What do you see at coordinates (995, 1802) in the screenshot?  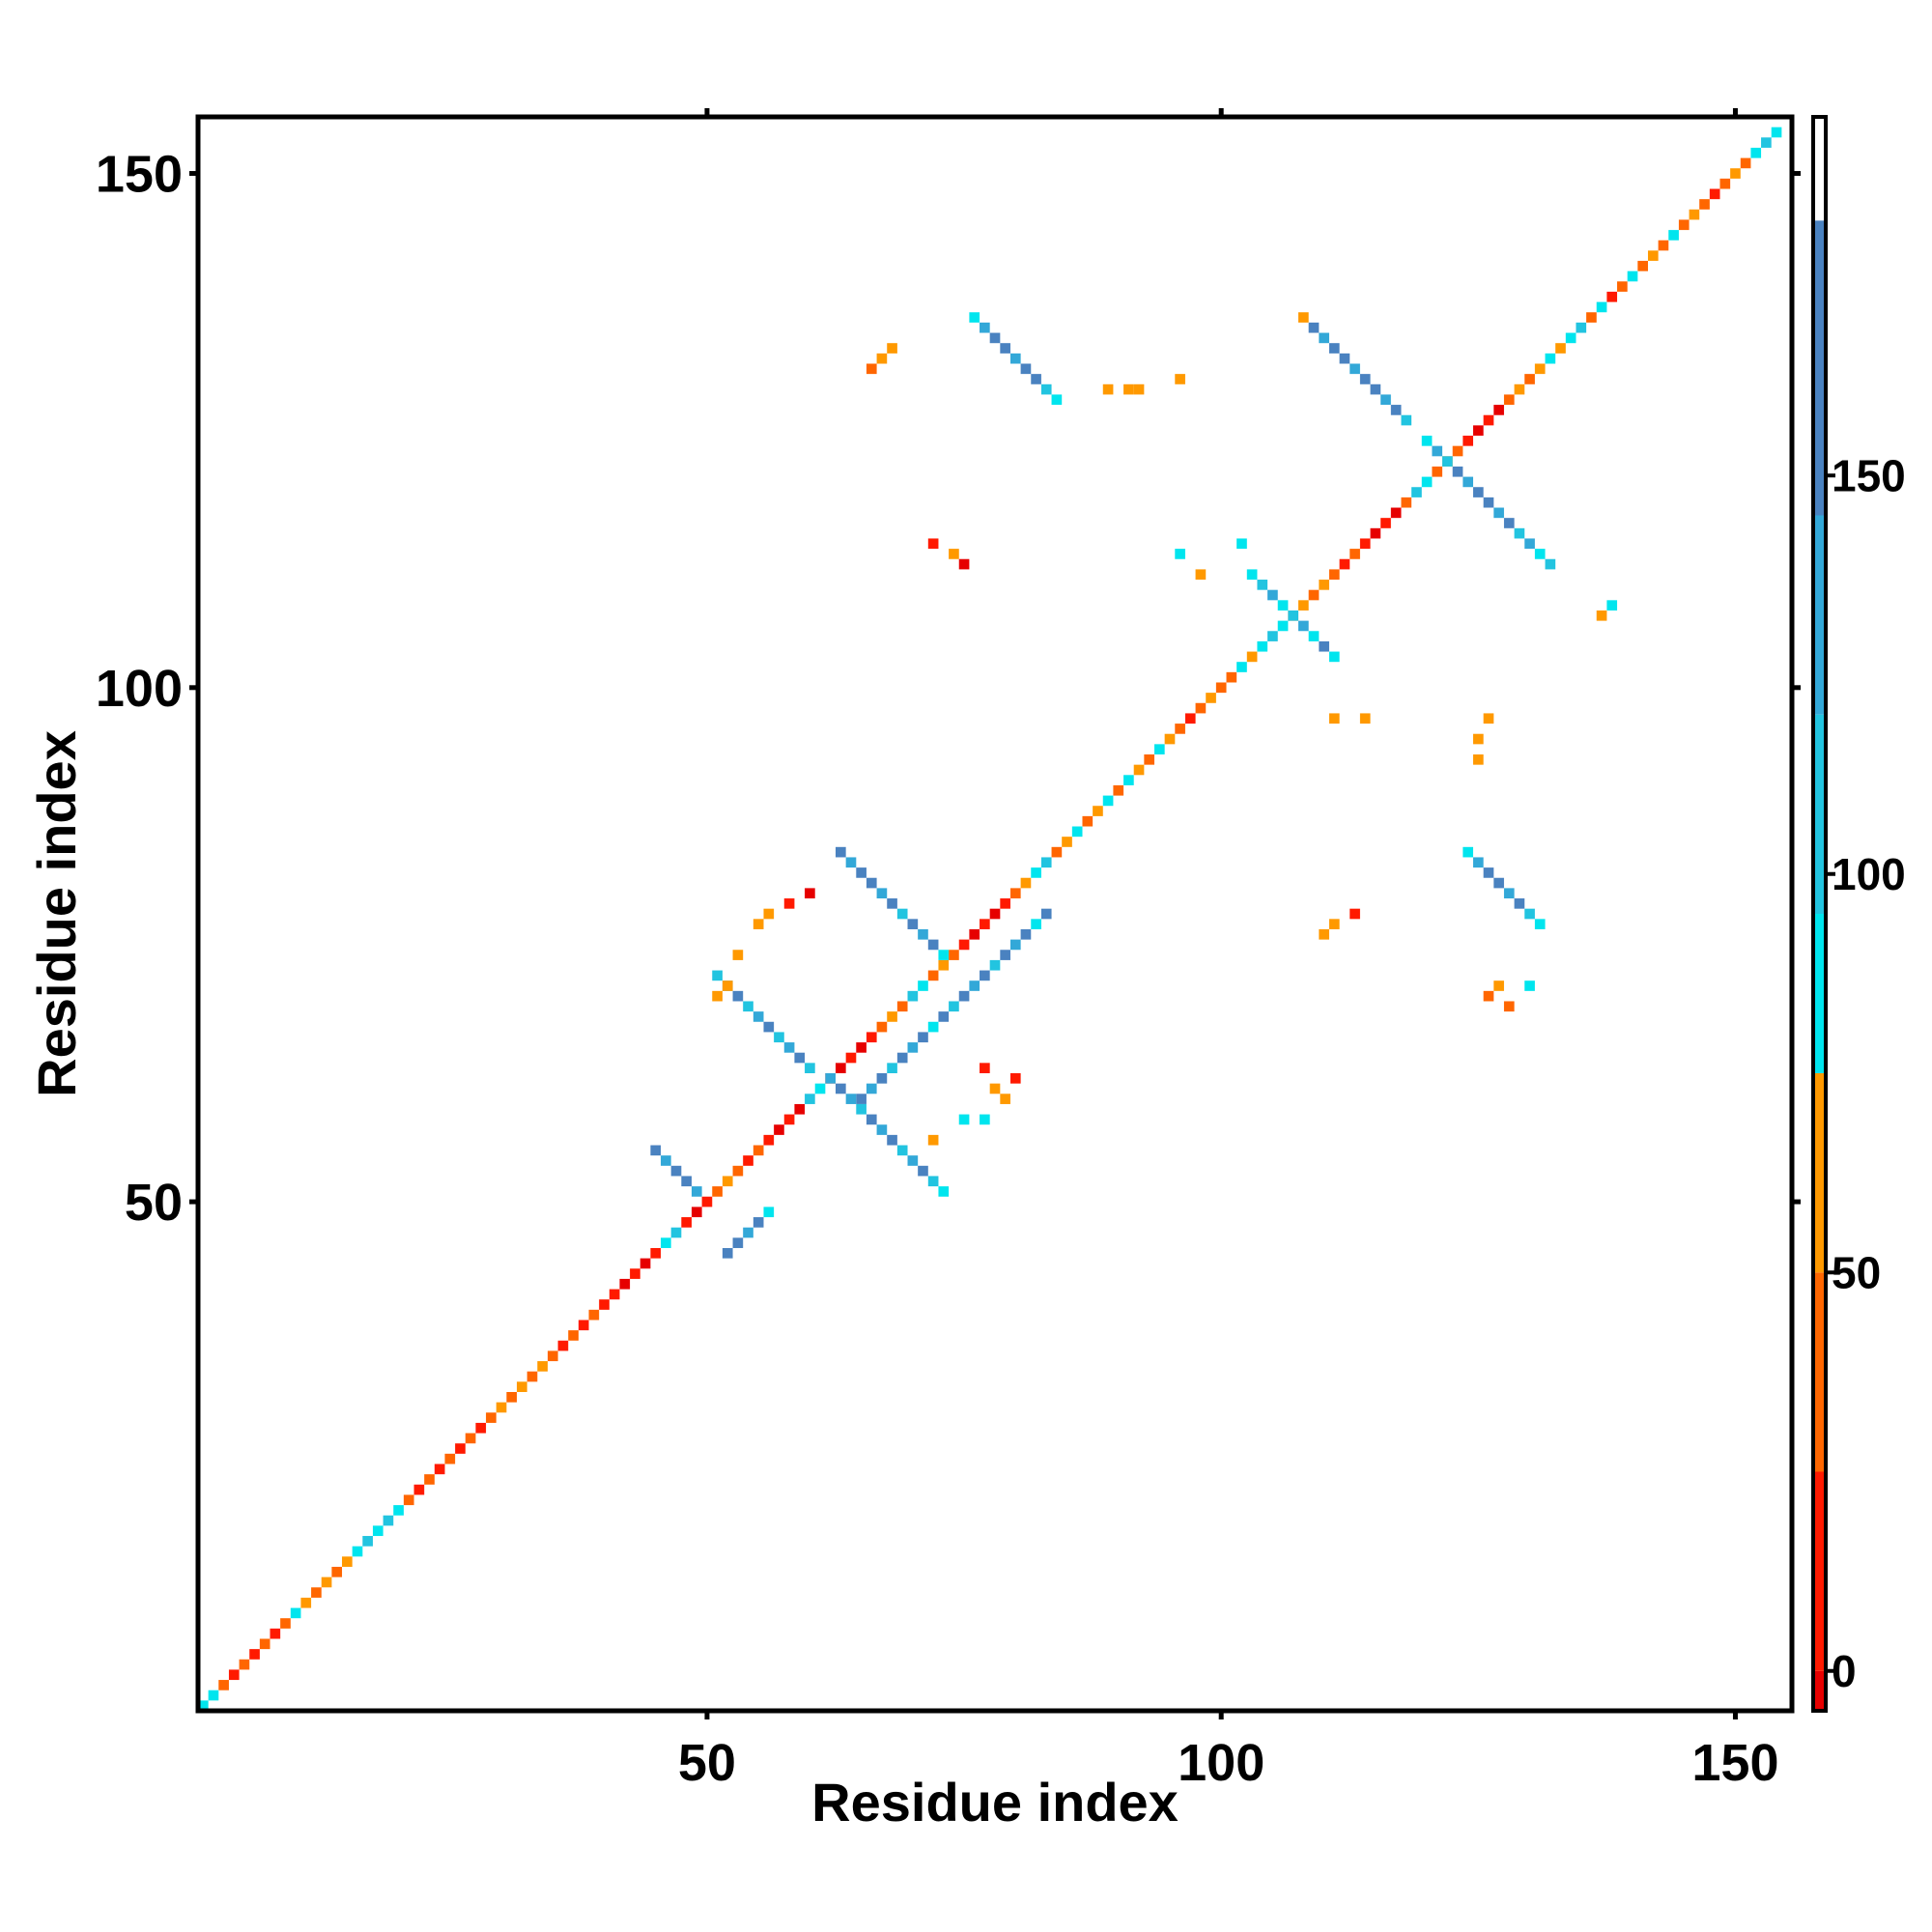 I see `x-axis-title: Residue index` at bounding box center [995, 1802].